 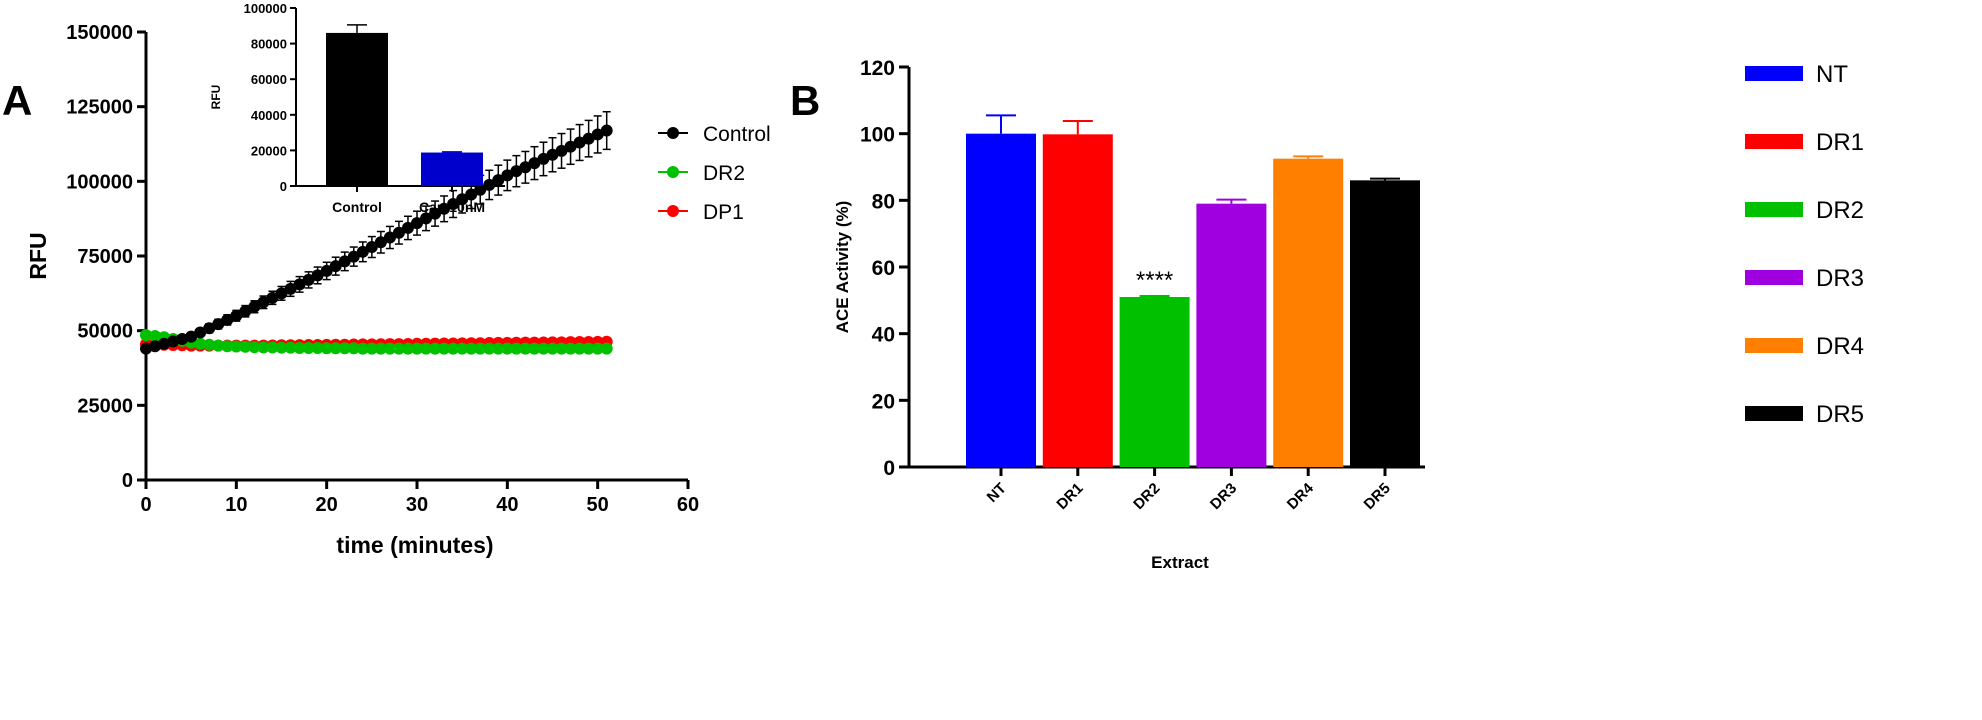 I want to click on x-tick-label: DR5, so click(x=1377, y=496).